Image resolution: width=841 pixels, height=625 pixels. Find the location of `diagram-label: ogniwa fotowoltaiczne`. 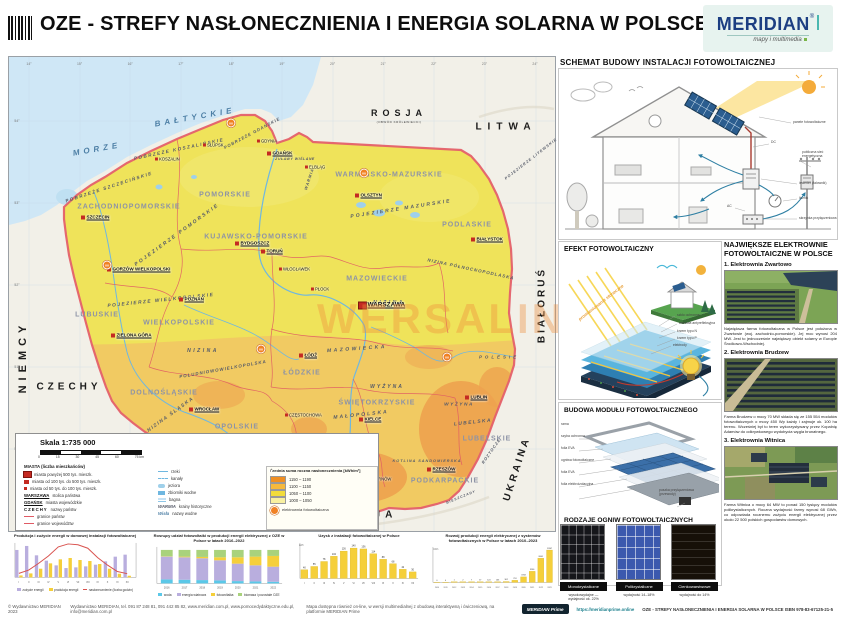

diagram-label: ogniwa fotowoltaiczne is located at coordinates (578, 460).